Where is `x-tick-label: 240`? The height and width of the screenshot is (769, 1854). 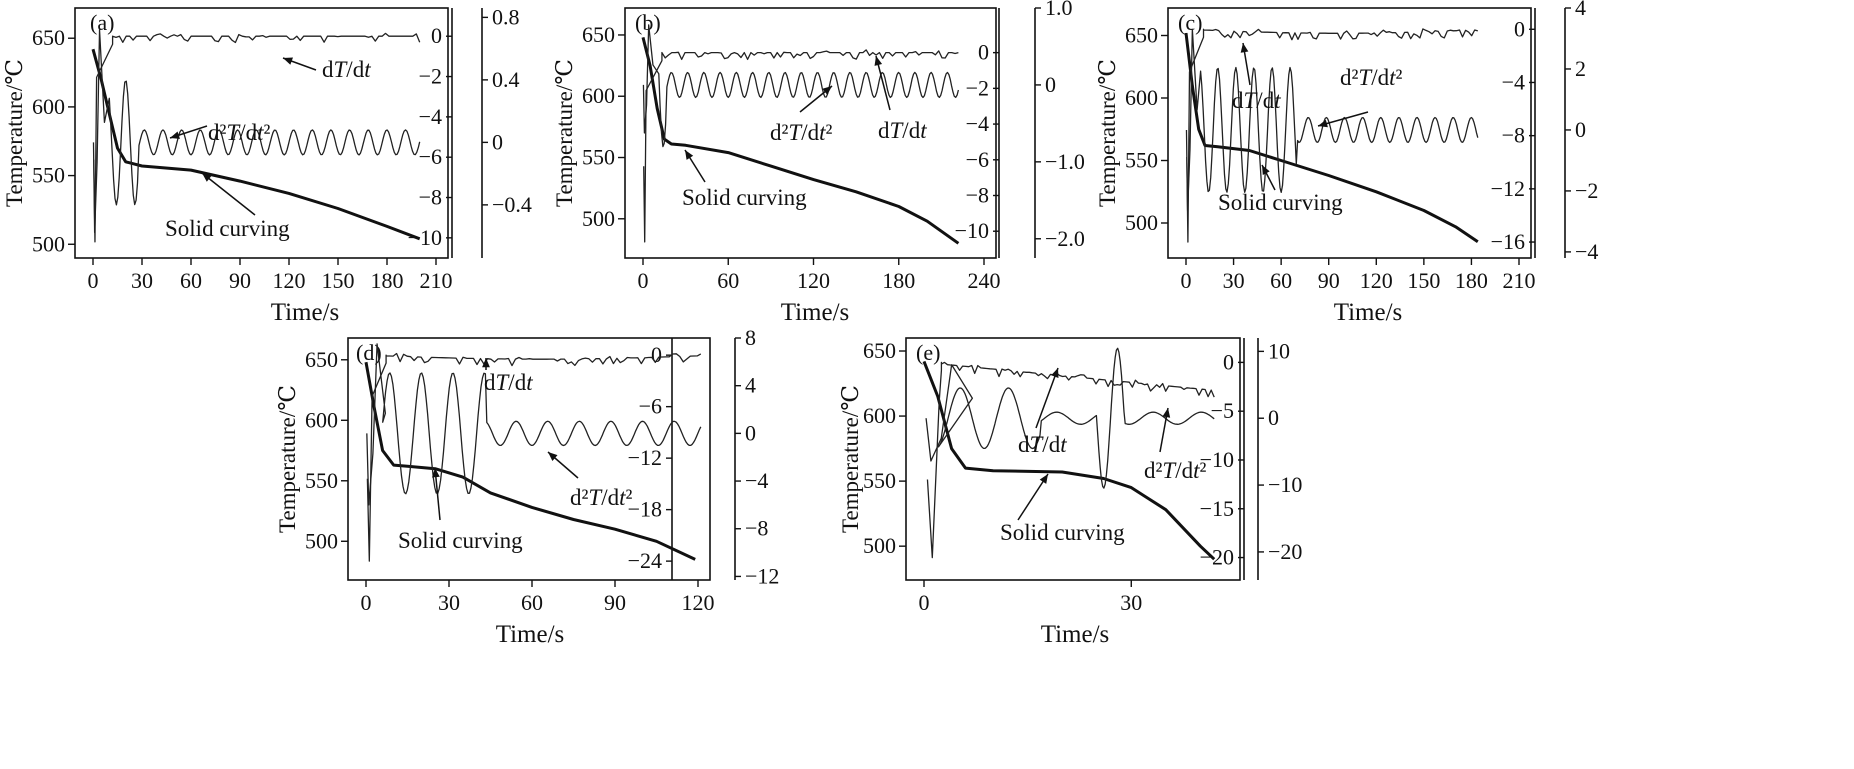 x-tick-label: 240 is located at coordinates (984, 280).